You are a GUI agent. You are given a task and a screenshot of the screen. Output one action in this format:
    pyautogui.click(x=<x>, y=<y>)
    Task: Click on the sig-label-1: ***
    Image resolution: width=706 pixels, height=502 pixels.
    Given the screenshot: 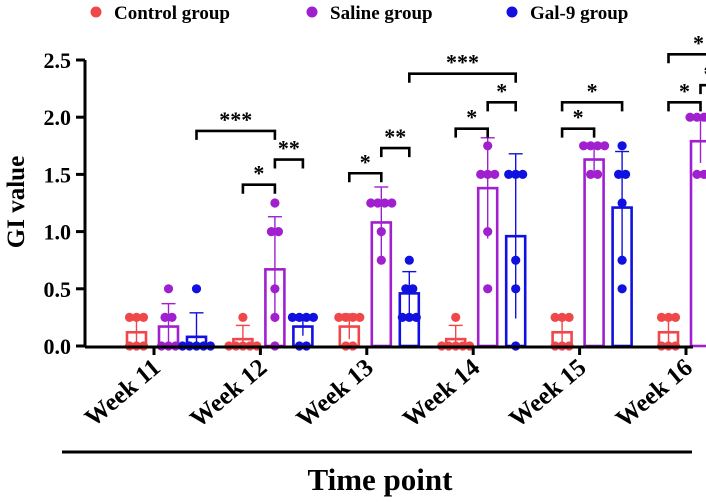 What is the action you would take?
    pyautogui.click(x=235, y=119)
    